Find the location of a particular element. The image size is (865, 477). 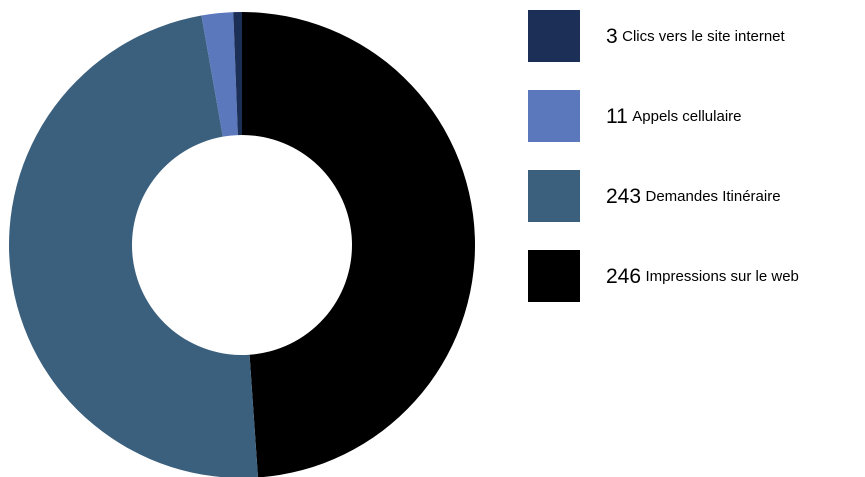

legend-entry: 243 Demandes Itinéraire is located at coordinates (693, 196).